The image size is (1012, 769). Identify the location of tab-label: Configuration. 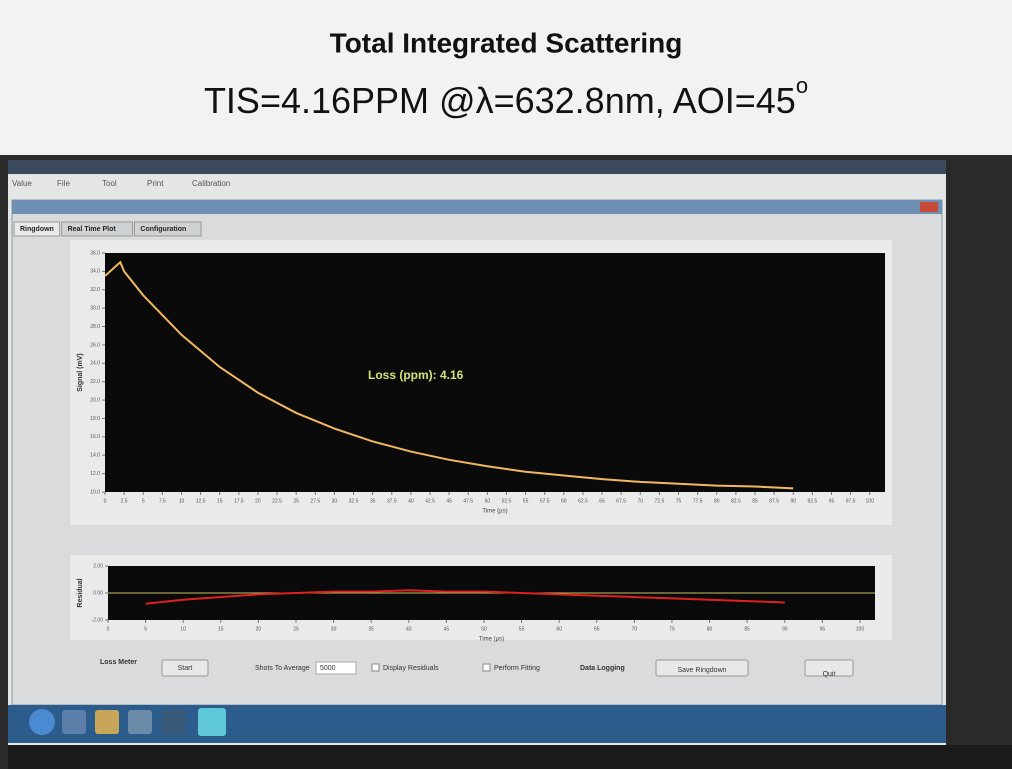
(163, 229).